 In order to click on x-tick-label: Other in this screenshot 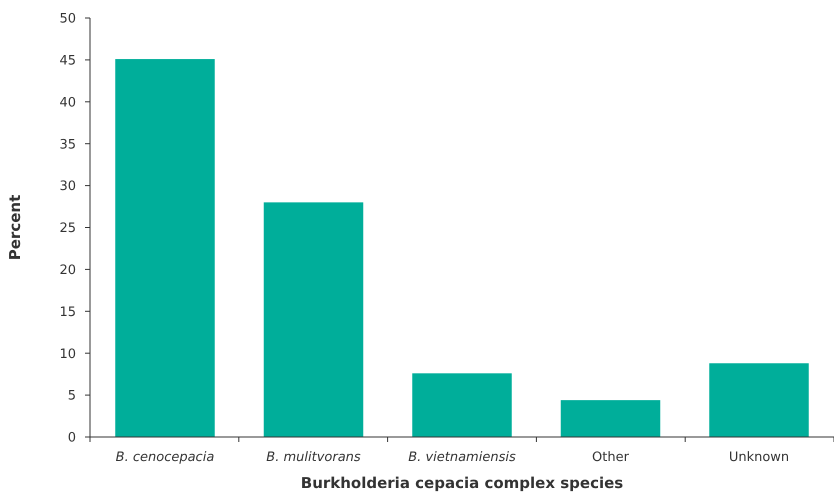, I will do `click(611, 457)`.